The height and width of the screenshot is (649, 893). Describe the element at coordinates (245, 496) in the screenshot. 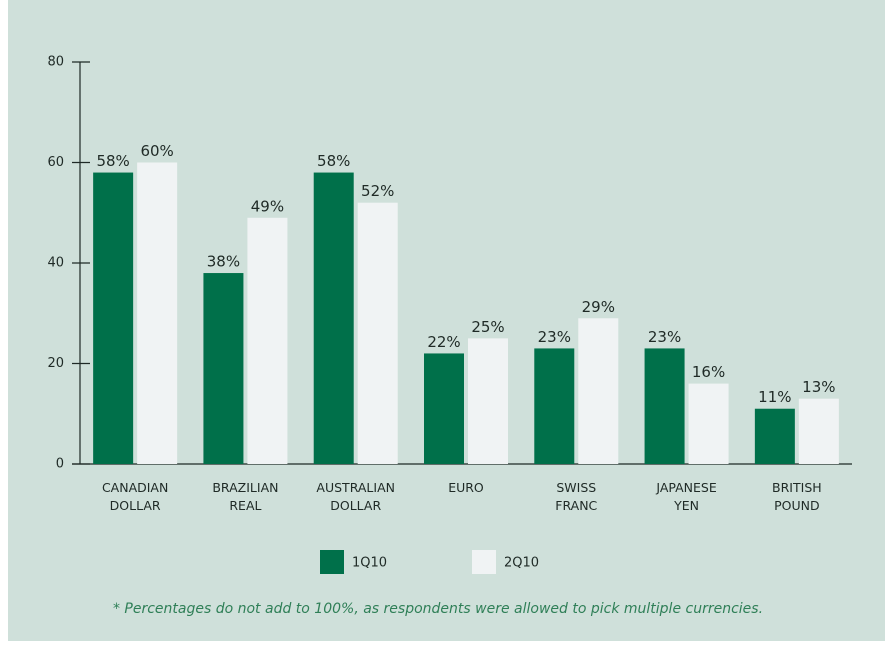

I see `x-tick-label: BRAZILIAN REAL` at that location.